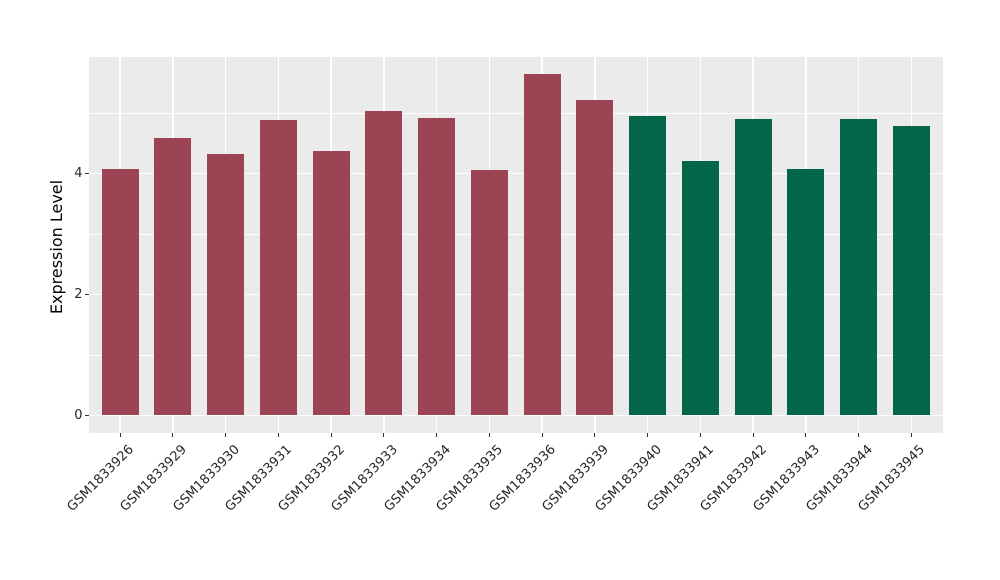  What do you see at coordinates (364, 478) in the screenshot?
I see `x-tick-label: GSM1833933` at bounding box center [364, 478].